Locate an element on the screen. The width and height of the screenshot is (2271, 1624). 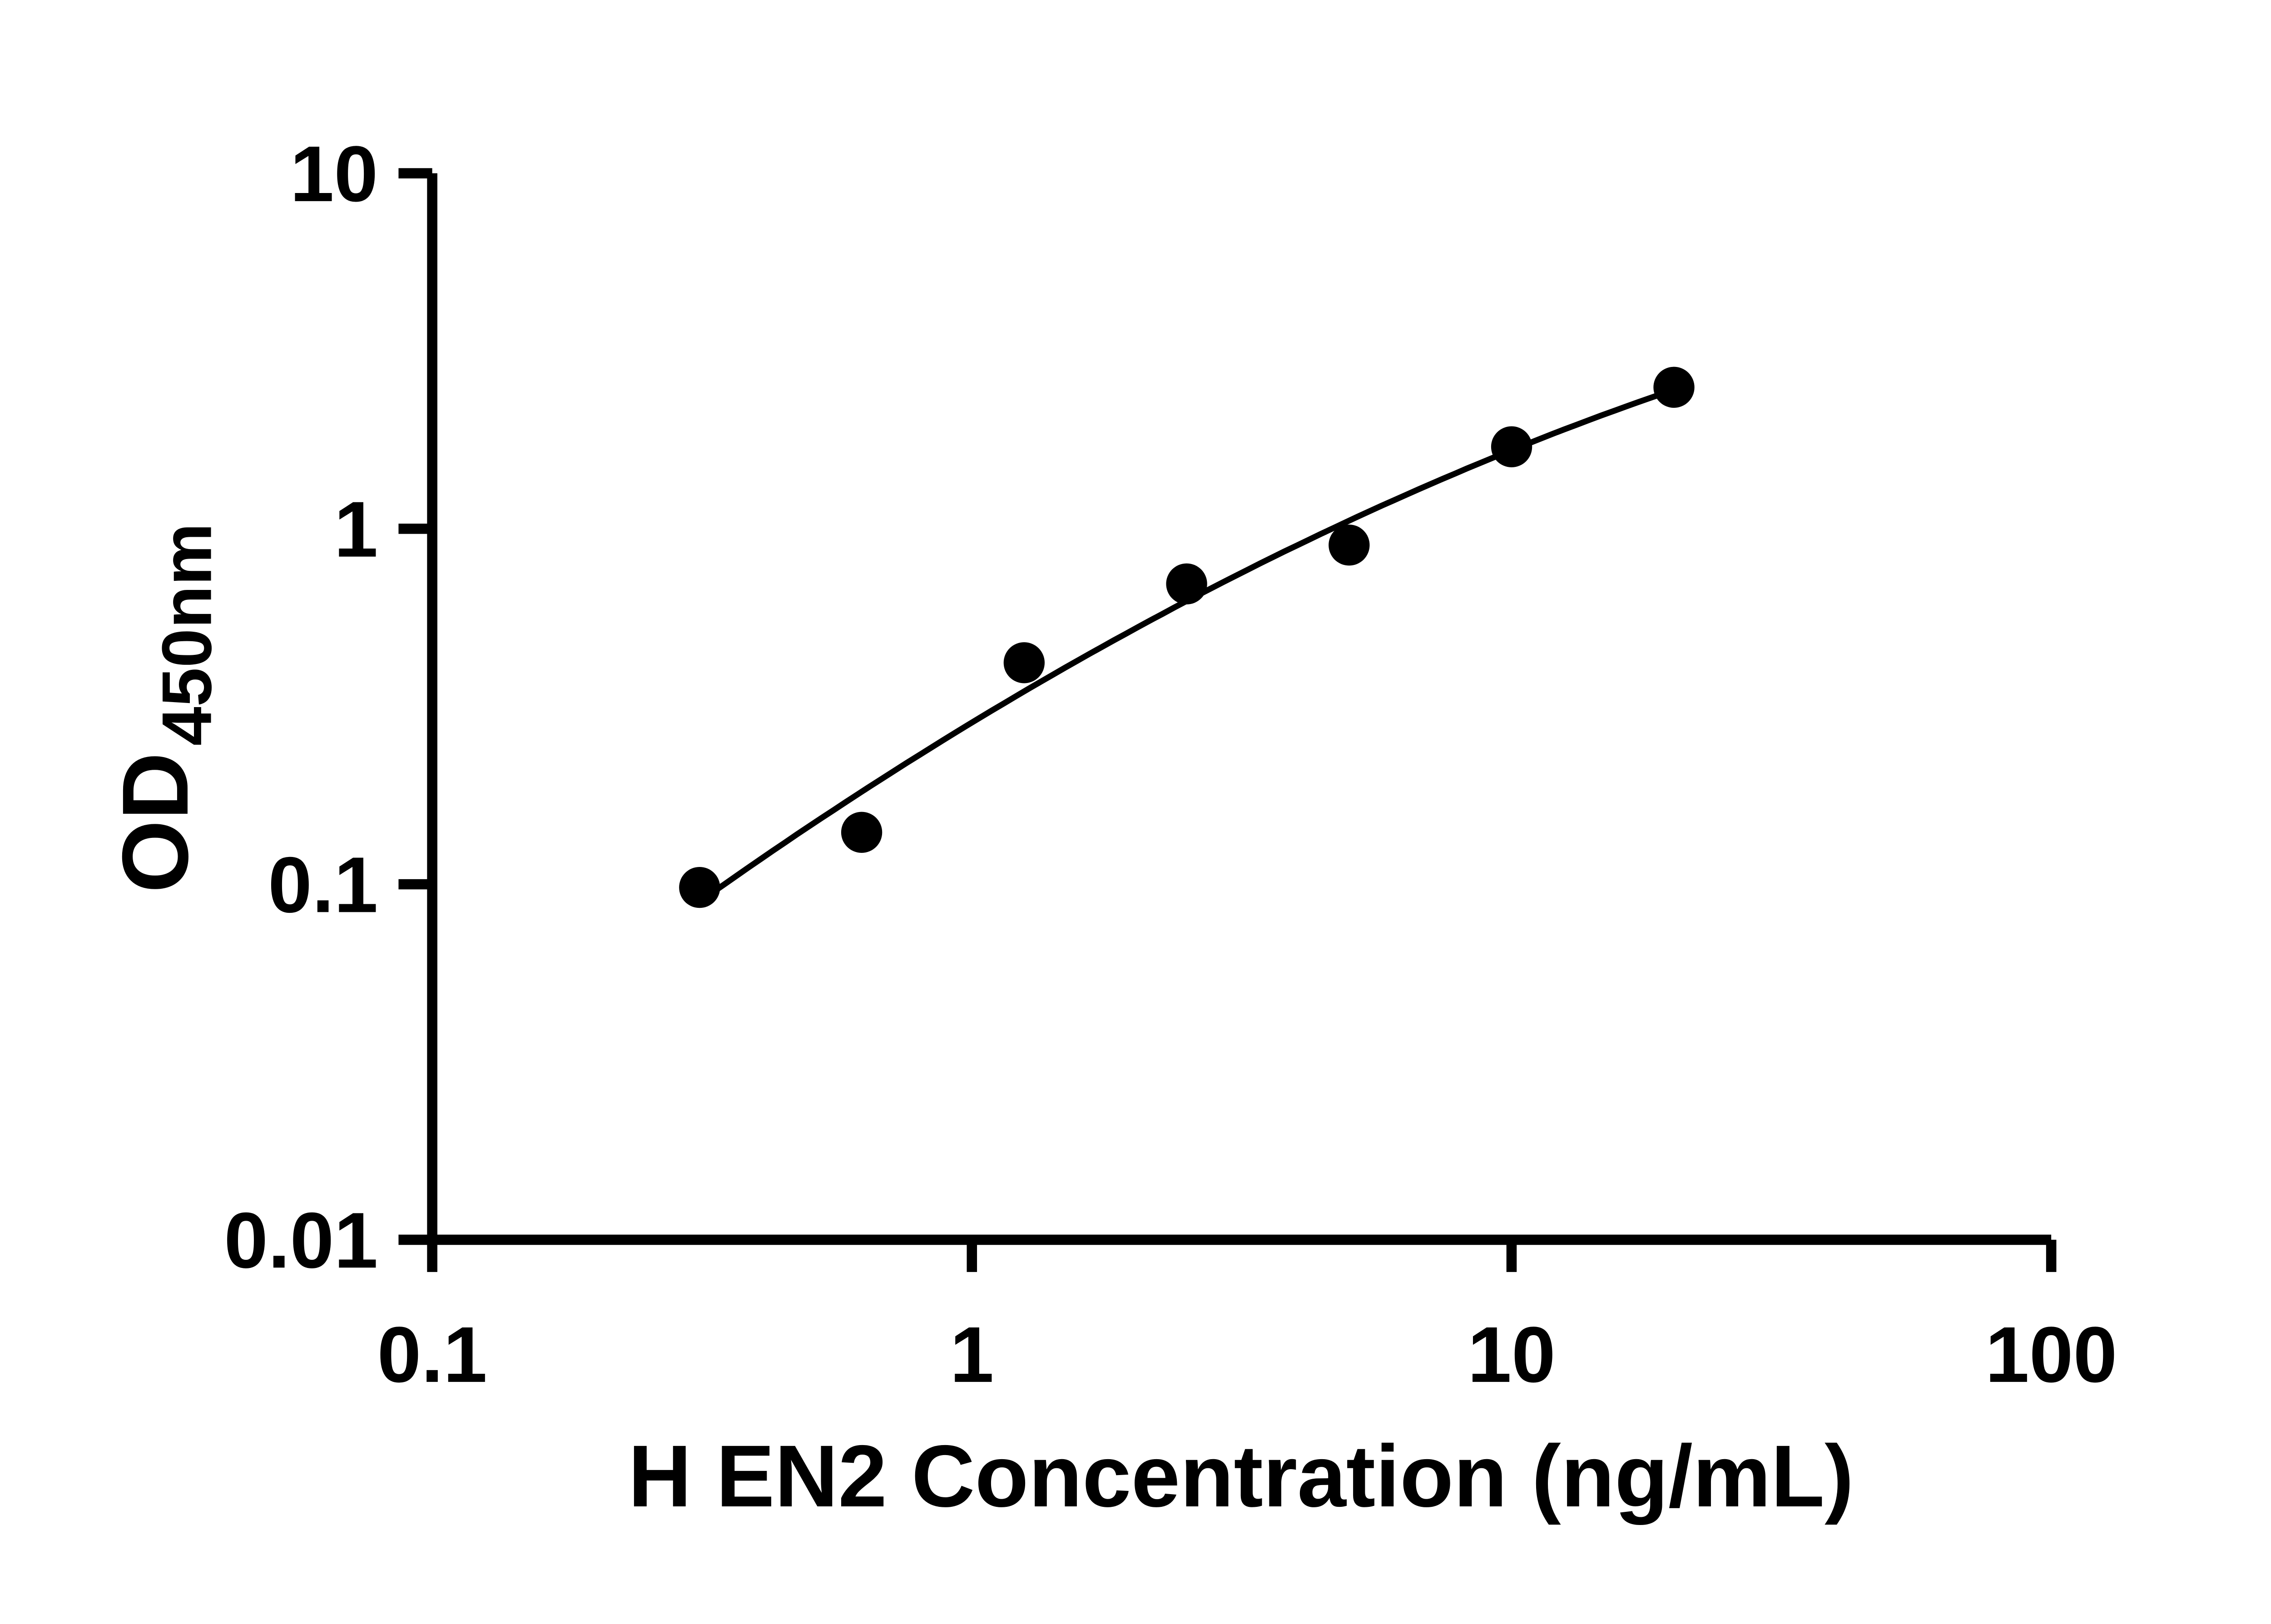
y-axis-title: OD 450nm is located at coordinates (164, 708).